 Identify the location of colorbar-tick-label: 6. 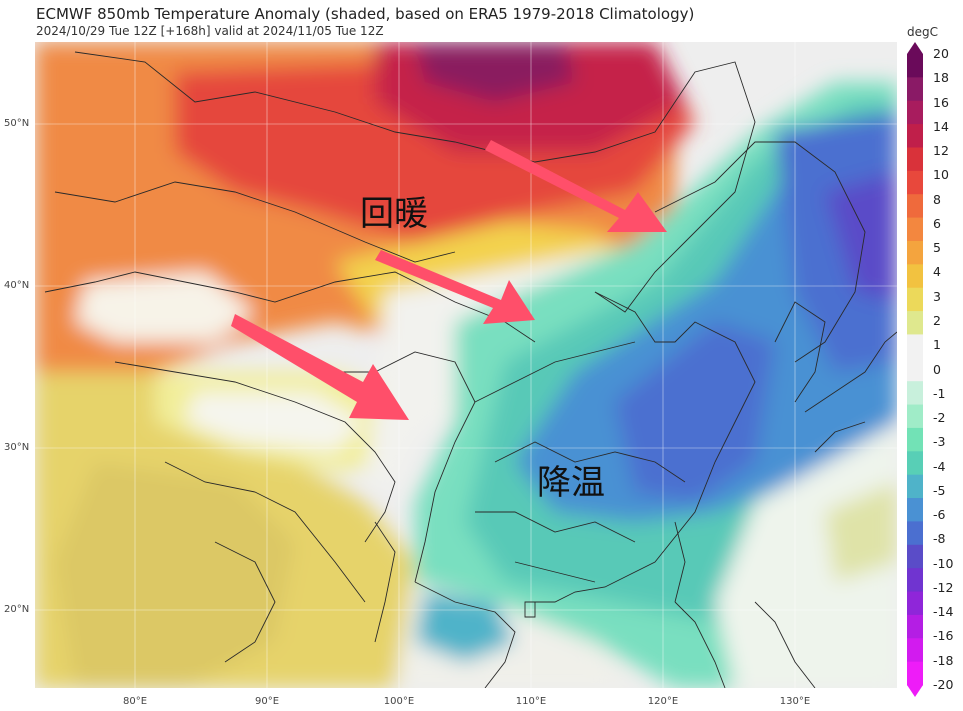
(937, 223).